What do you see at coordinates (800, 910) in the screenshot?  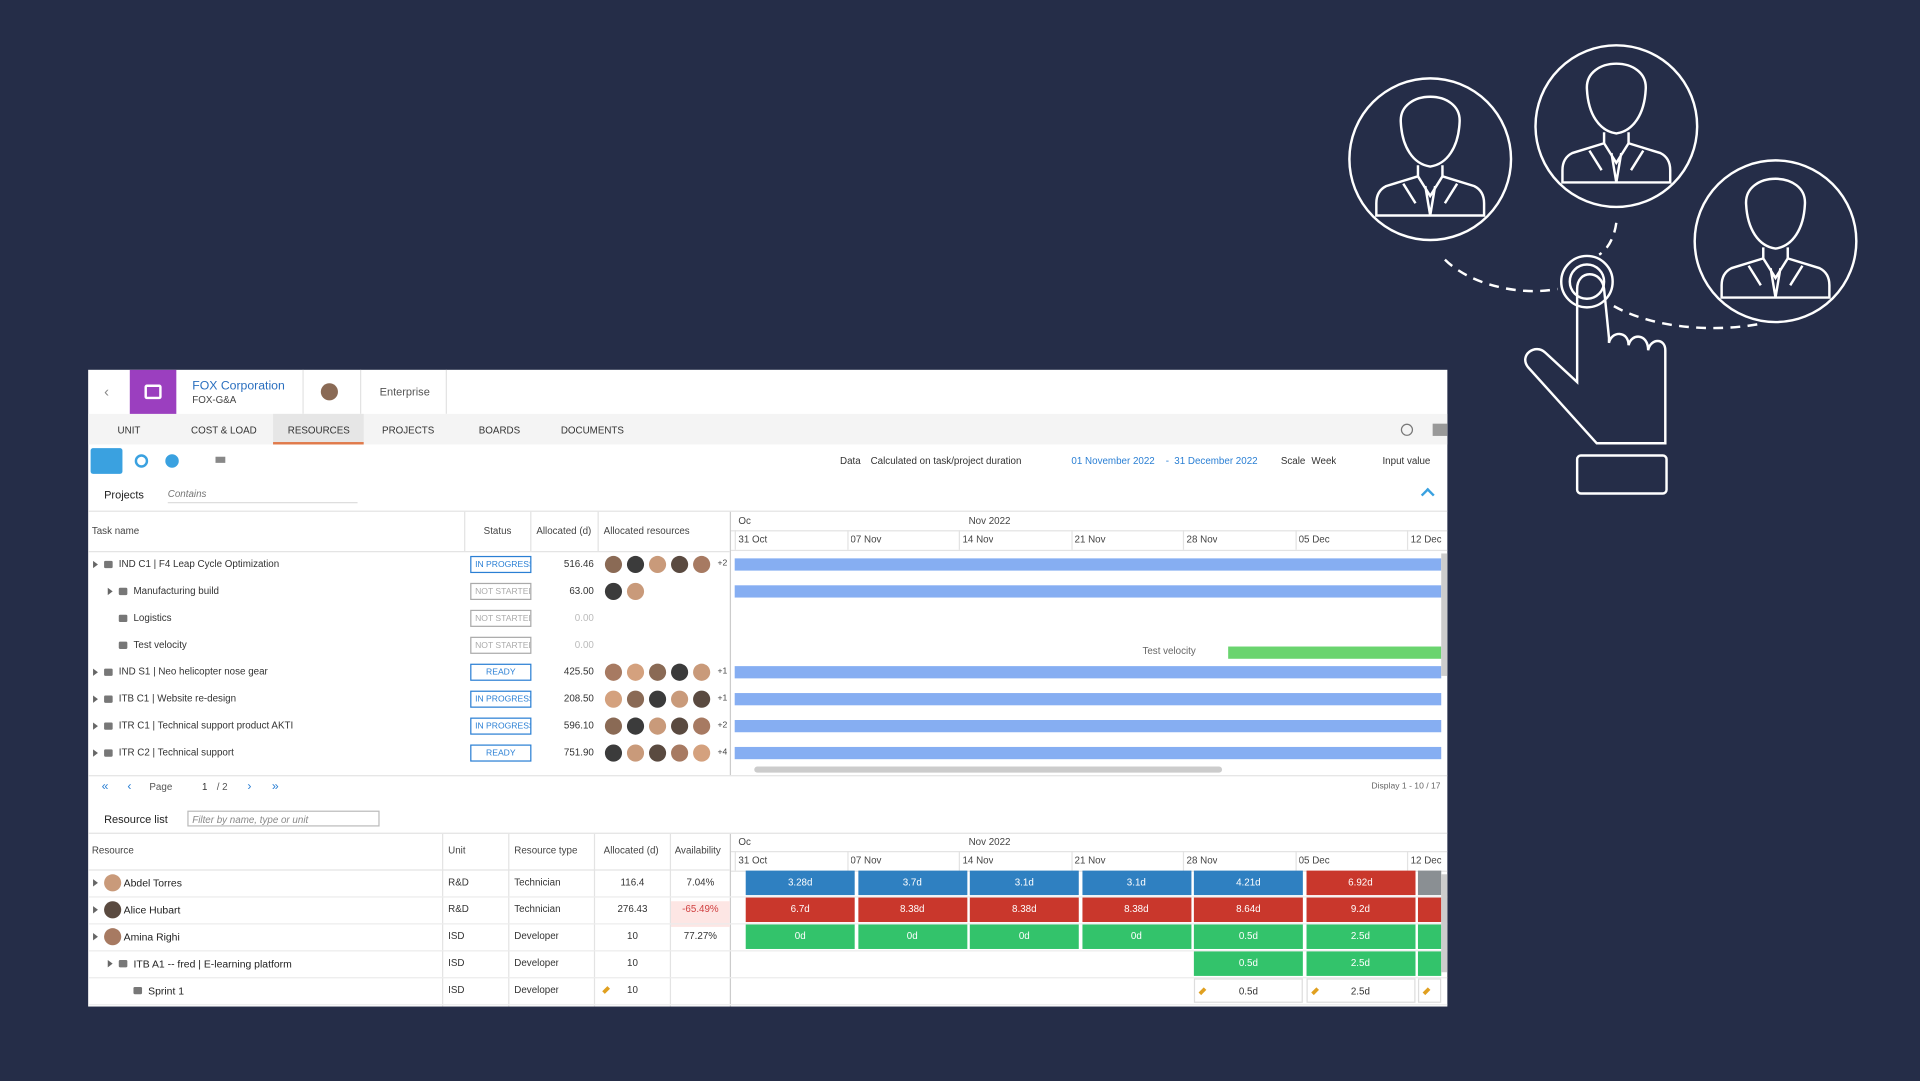 I see `load-cell: 6.7d` at bounding box center [800, 910].